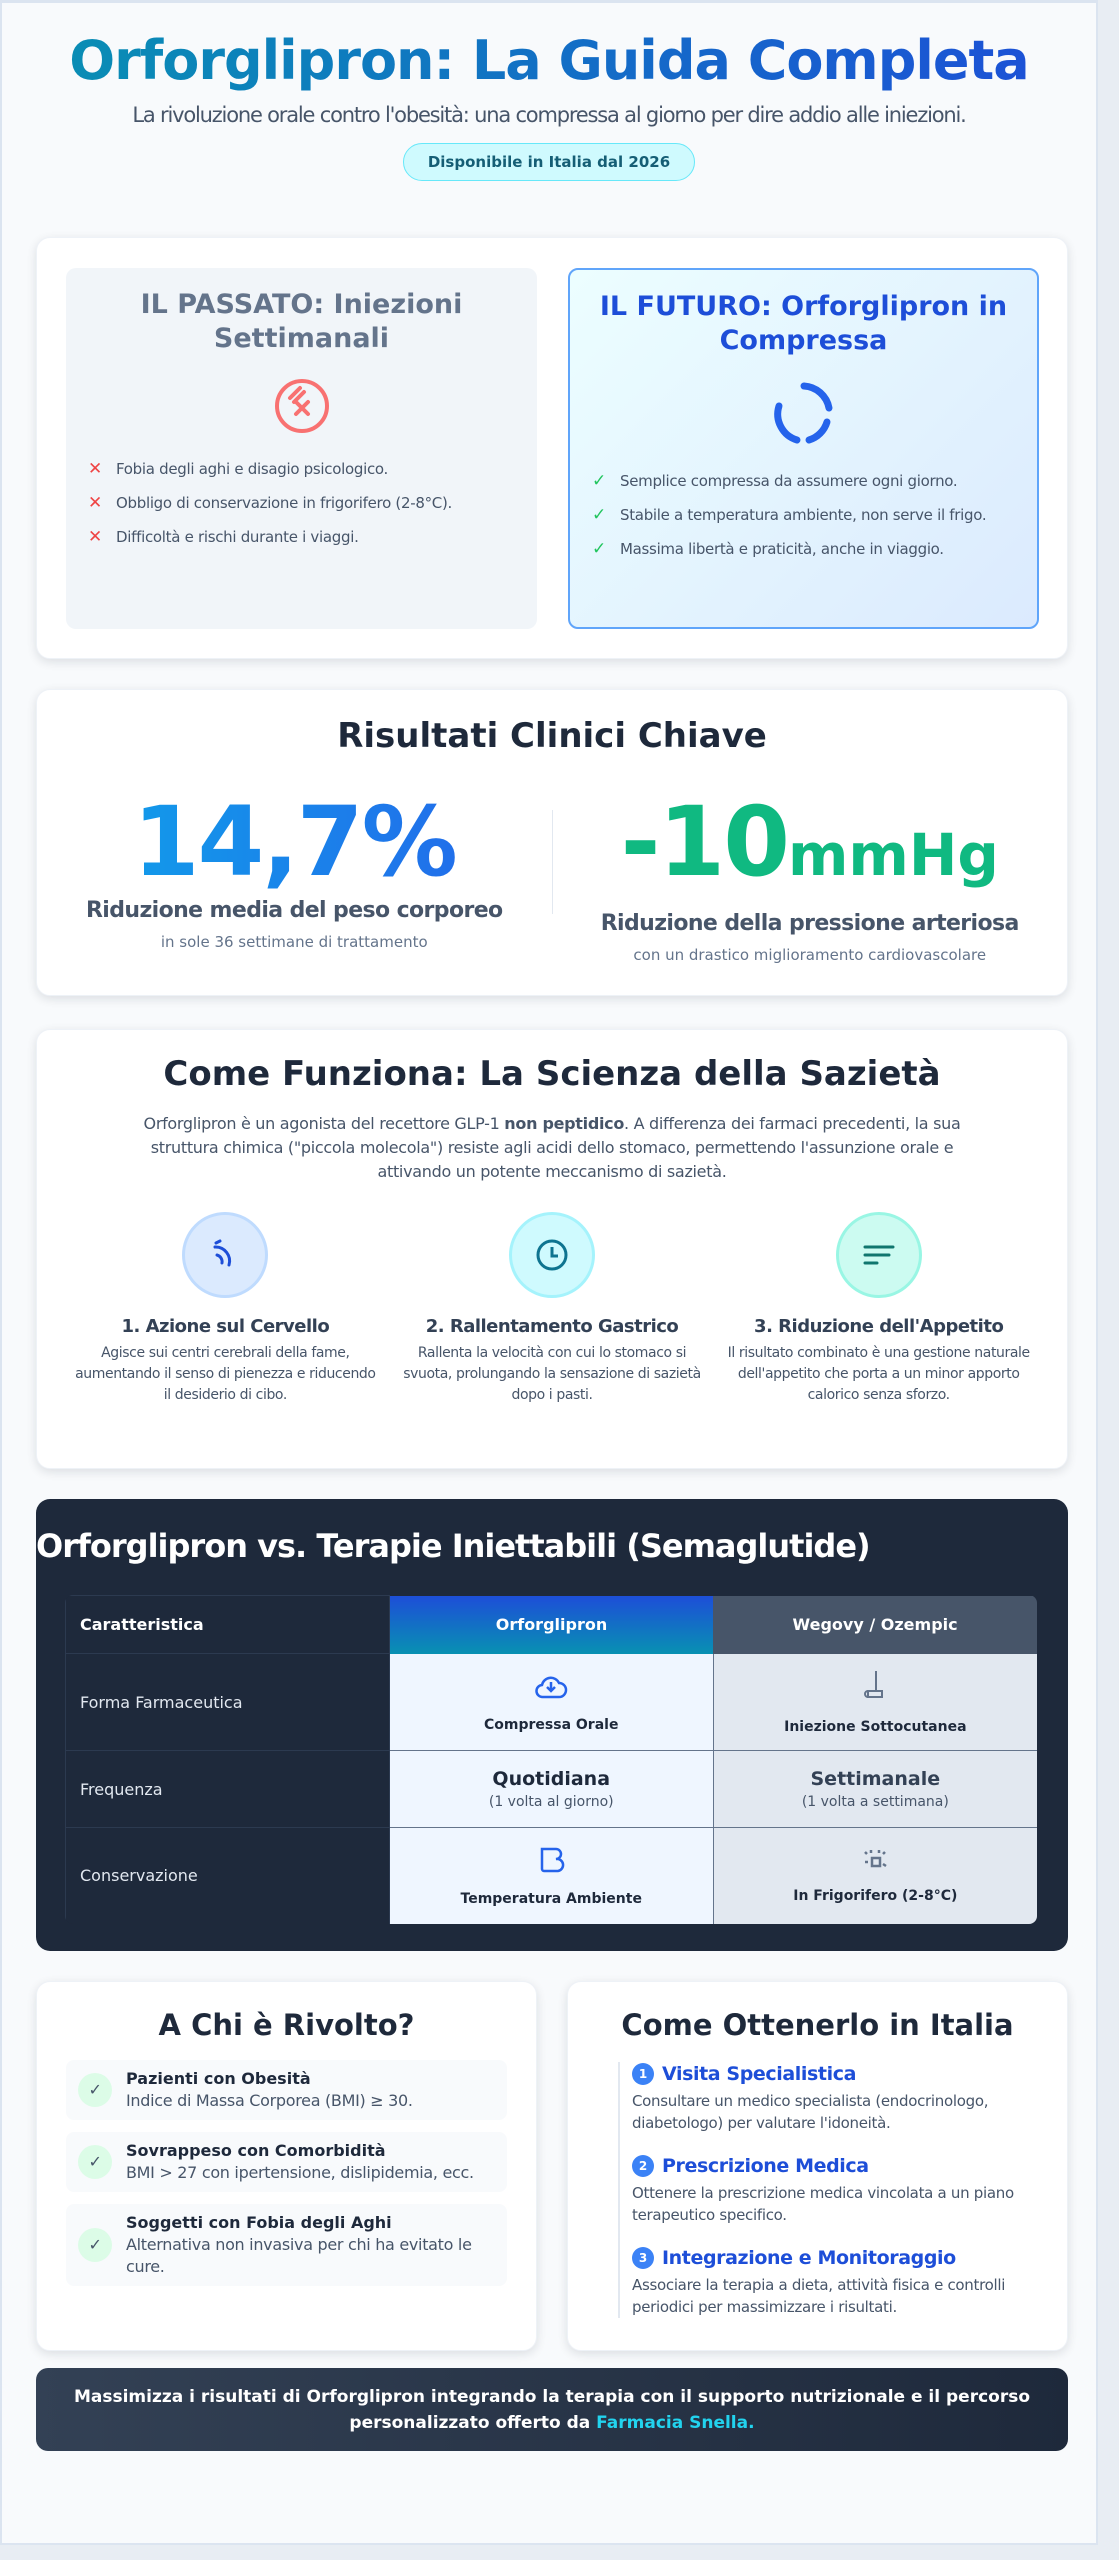  I want to click on target-title: A Chi è Rivolto?, so click(286, 2025).